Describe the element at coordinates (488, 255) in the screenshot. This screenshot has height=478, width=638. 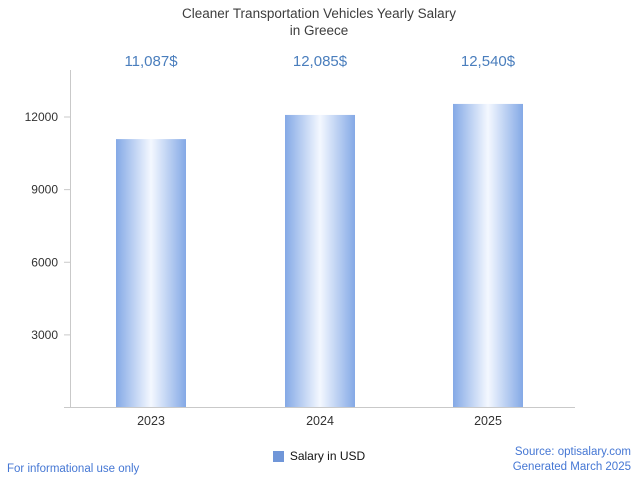
I see `bar-2025` at that location.